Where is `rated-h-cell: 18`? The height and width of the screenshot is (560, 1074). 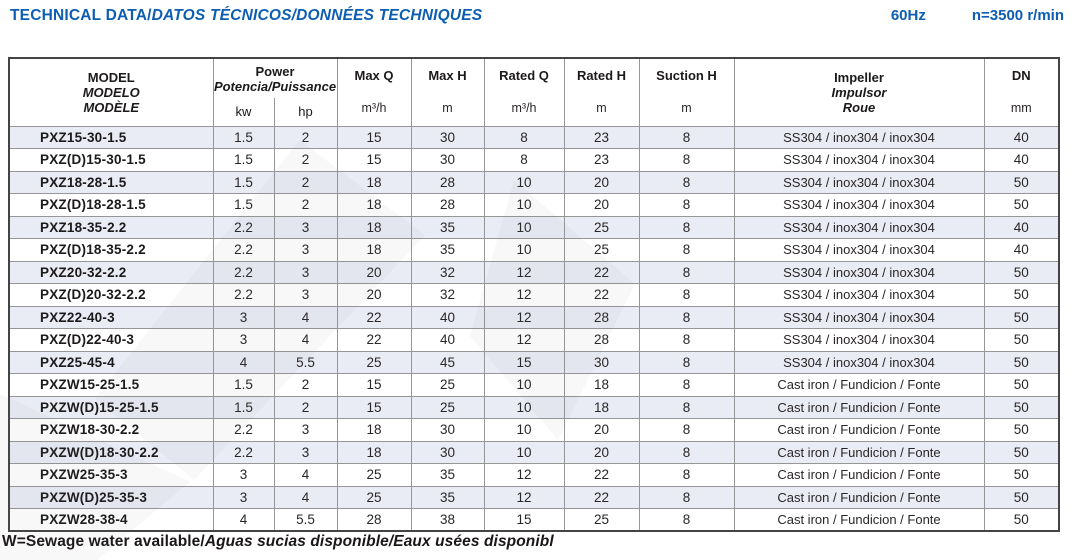 rated-h-cell: 18 is located at coordinates (601, 385).